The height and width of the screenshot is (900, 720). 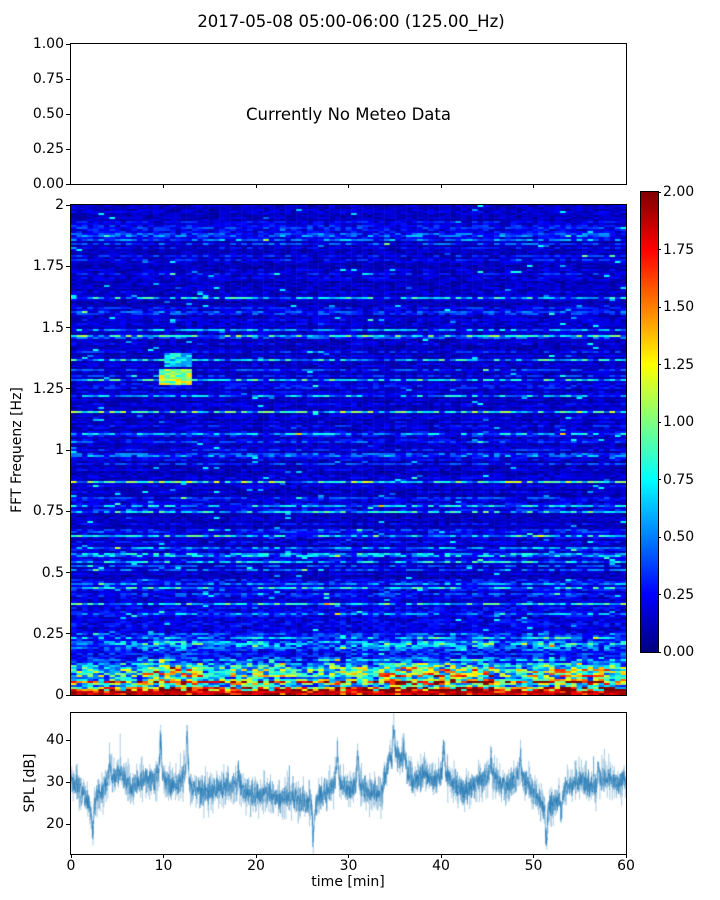 What do you see at coordinates (59, 695) in the screenshot?
I see `spectrogram-ytick-label: 0` at bounding box center [59, 695].